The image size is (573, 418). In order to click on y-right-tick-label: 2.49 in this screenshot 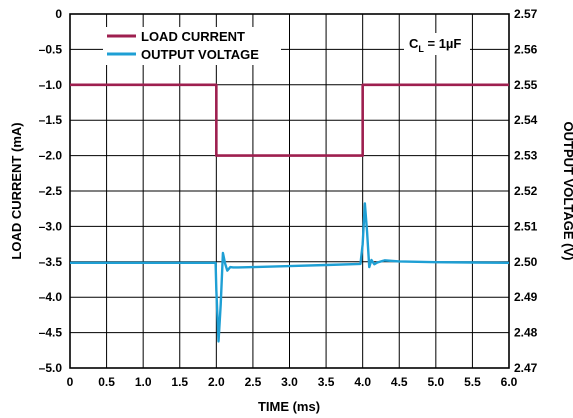, I will do `click(526, 297)`.